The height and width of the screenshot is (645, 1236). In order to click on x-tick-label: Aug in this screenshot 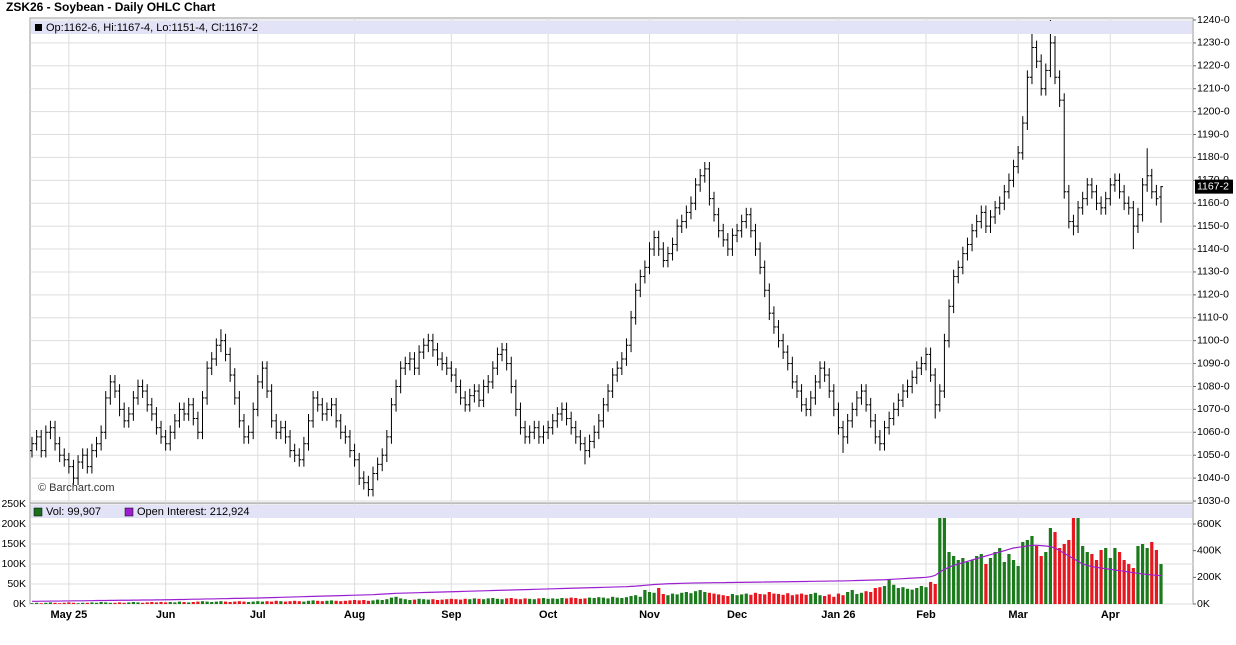, I will do `click(354, 615)`.